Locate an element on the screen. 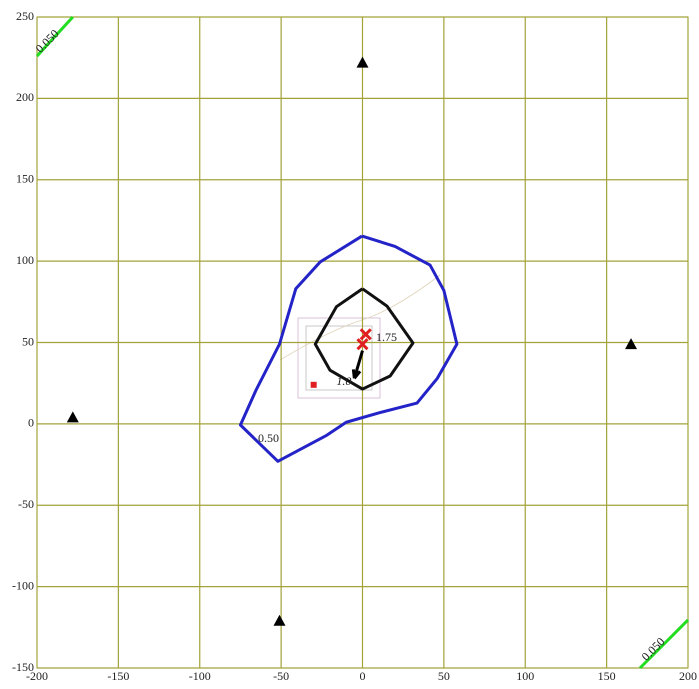  contour-label: 1.75 is located at coordinates (386, 337).